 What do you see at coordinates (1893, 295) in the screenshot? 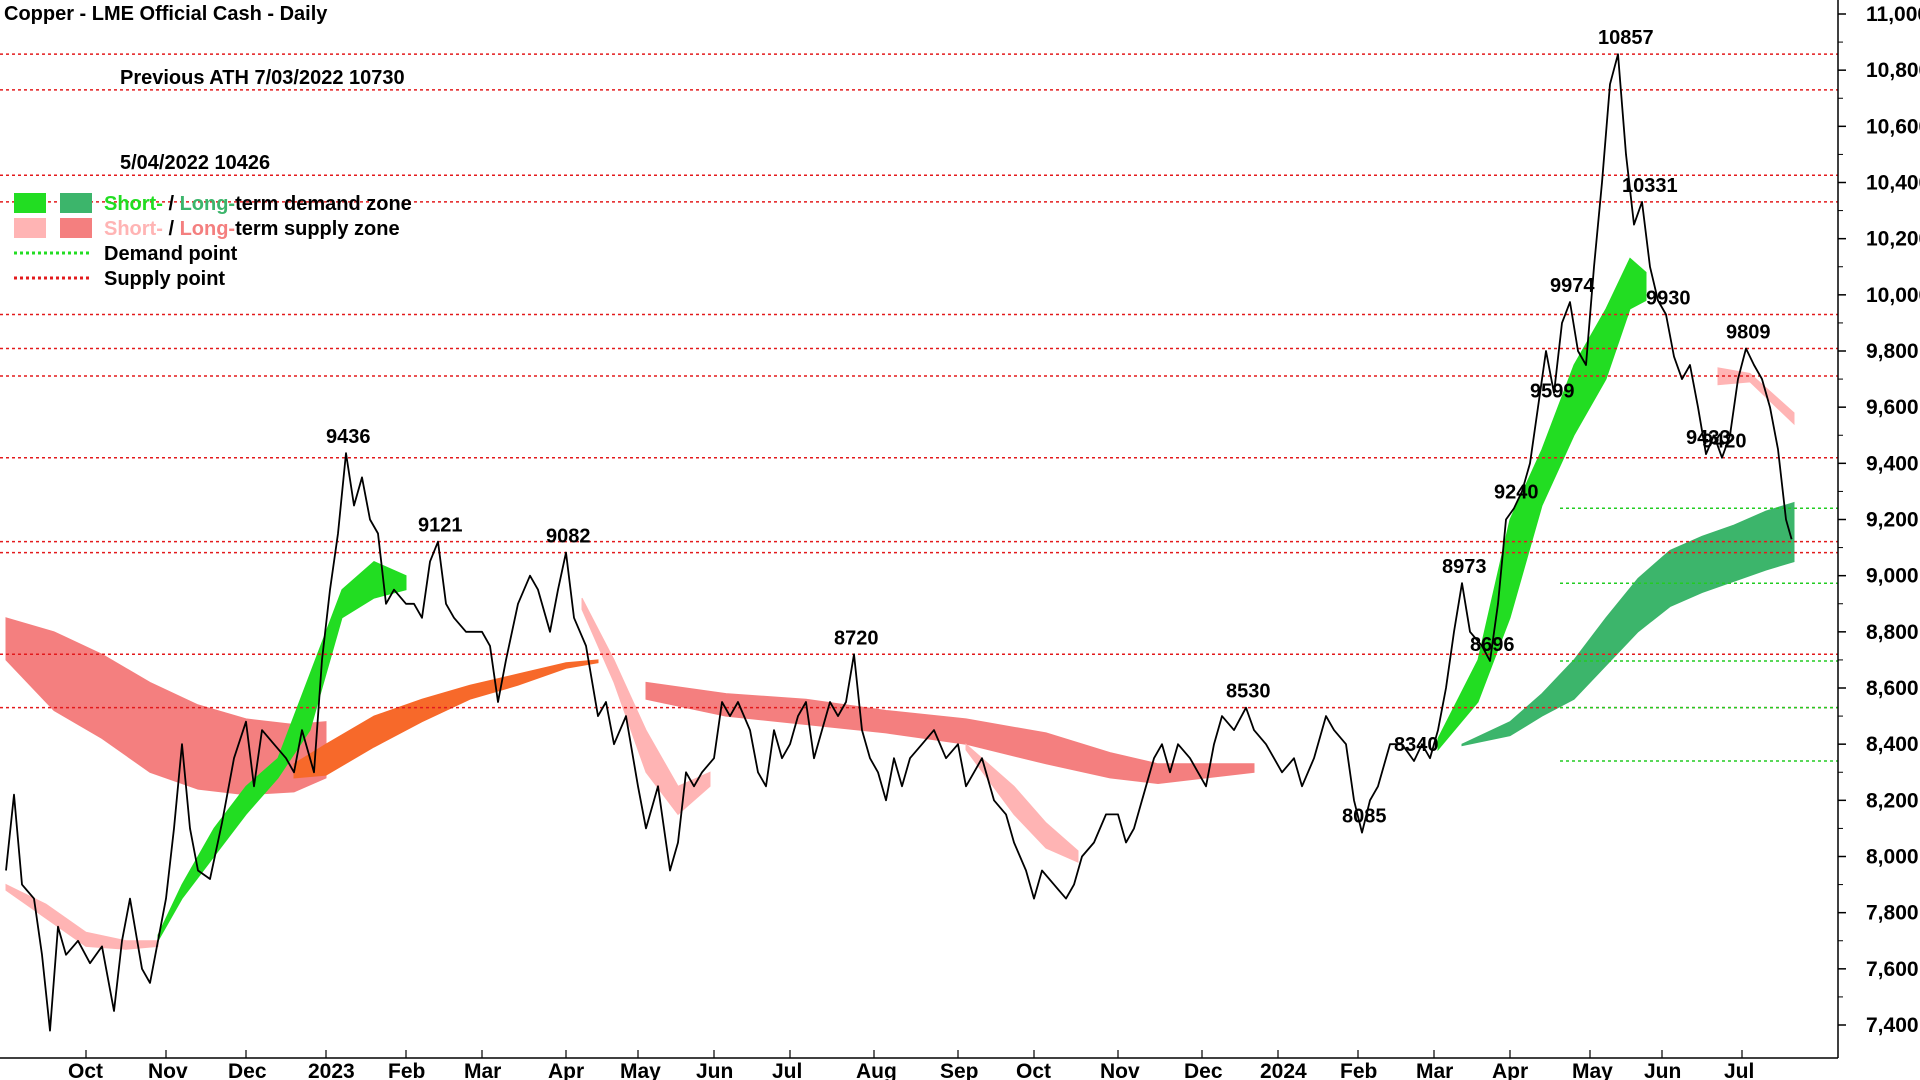
I see `y-tick-label: 10,000` at bounding box center [1893, 295].